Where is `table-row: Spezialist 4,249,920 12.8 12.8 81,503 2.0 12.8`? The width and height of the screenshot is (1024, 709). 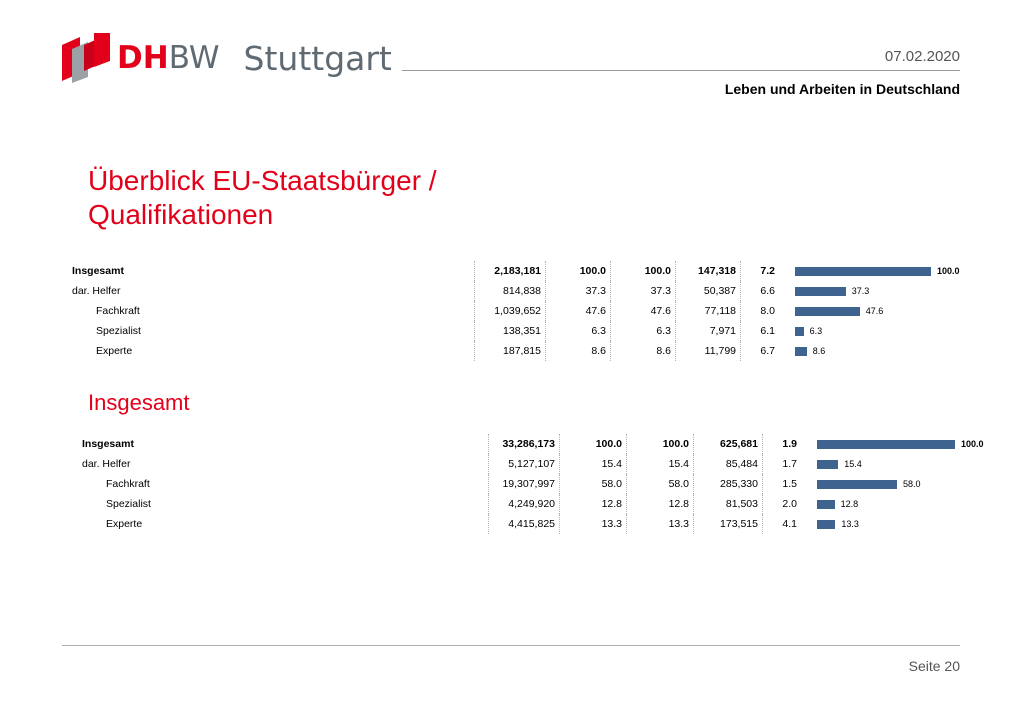
table-row: Spezialist 4,249,920 12.8 12.8 81,503 2.0 12.8 is located at coordinates (539, 504).